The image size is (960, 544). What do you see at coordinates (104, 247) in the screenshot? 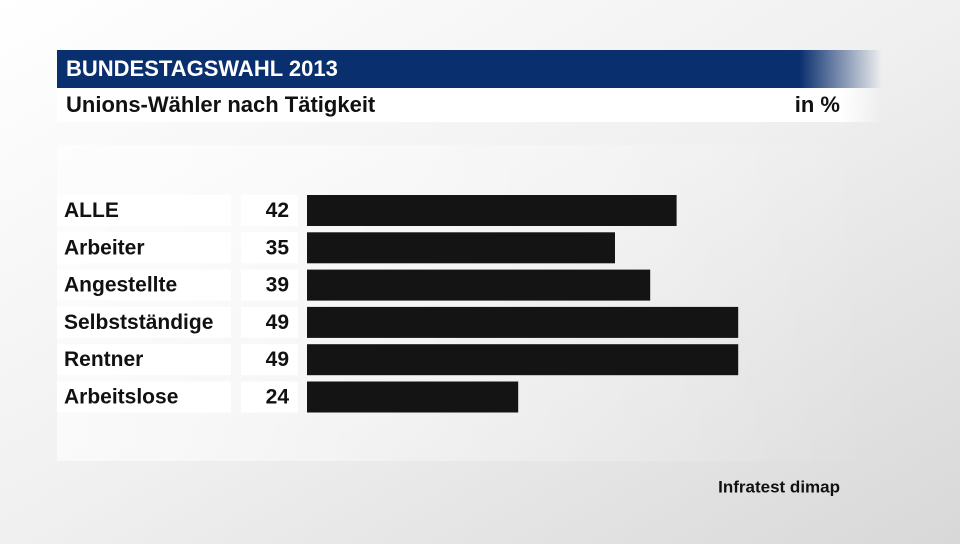
I see `category-label: Arbeiter` at bounding box center [104, 247].